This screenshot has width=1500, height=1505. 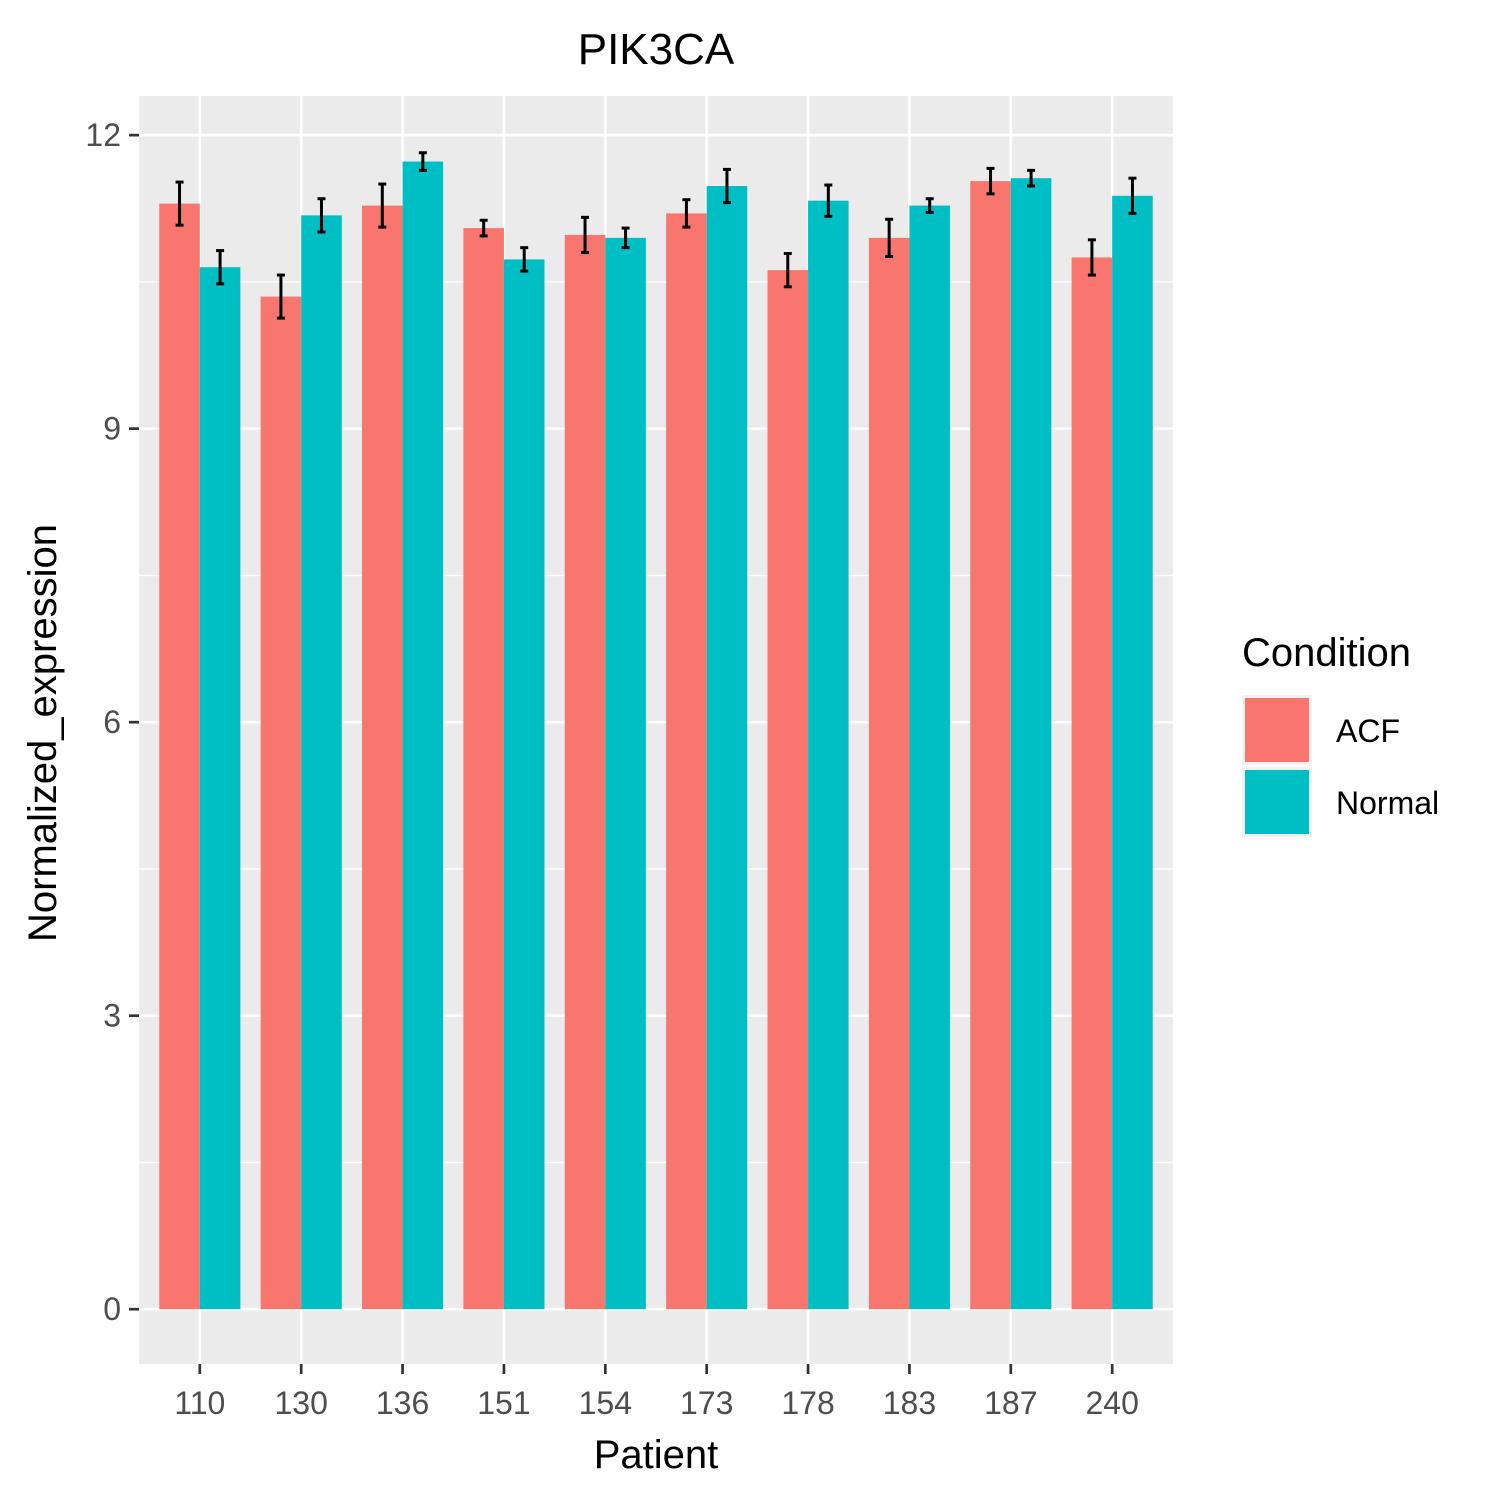 I want to click on x-tick-label: 130, so click(x=301, y=1403).